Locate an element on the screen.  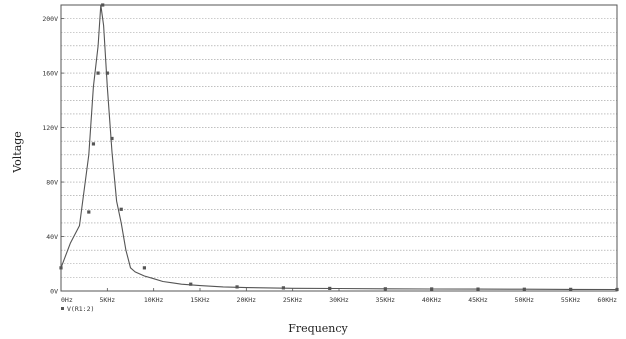
x-tick-label: 55KHz is located at coordinates (571, 300).